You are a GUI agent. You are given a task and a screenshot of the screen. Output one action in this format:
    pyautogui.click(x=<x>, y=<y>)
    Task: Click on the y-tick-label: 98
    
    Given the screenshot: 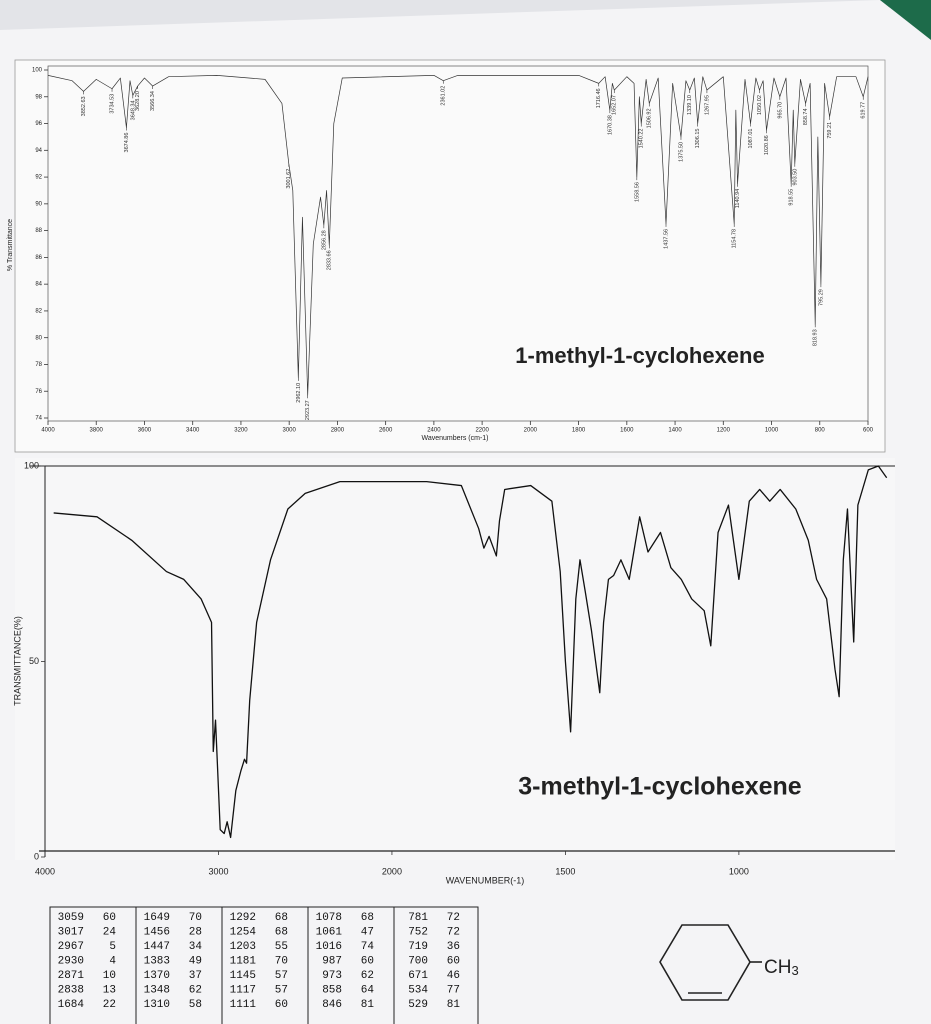 What is the action you would take?
    pyautogui.click(x=38, y=97)
    